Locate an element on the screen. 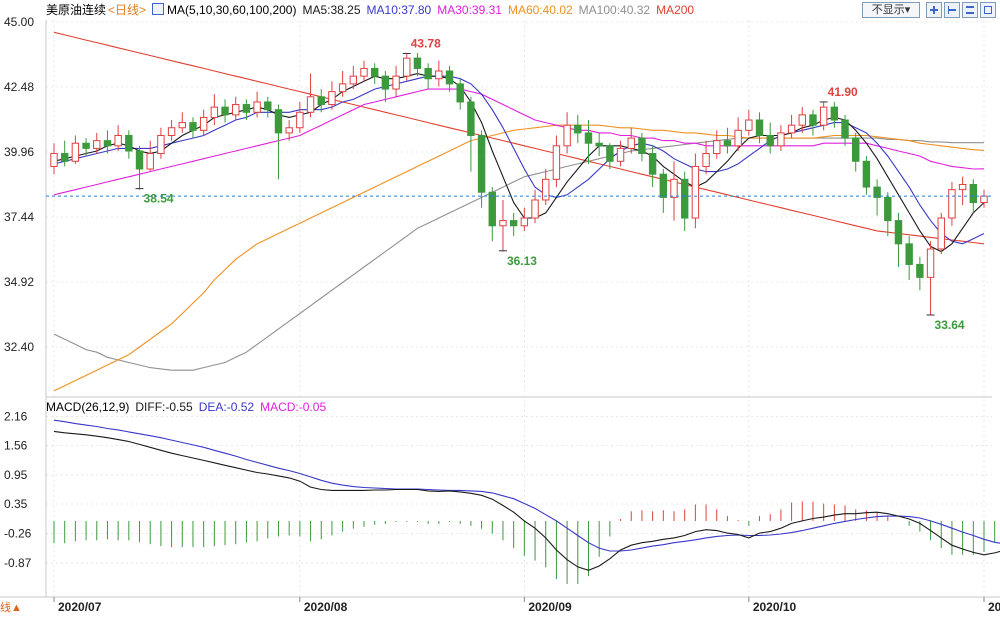 This screenshot has width=1000, height=618. macd-tick-label: 1.56 is located at coordinates (16, 445).